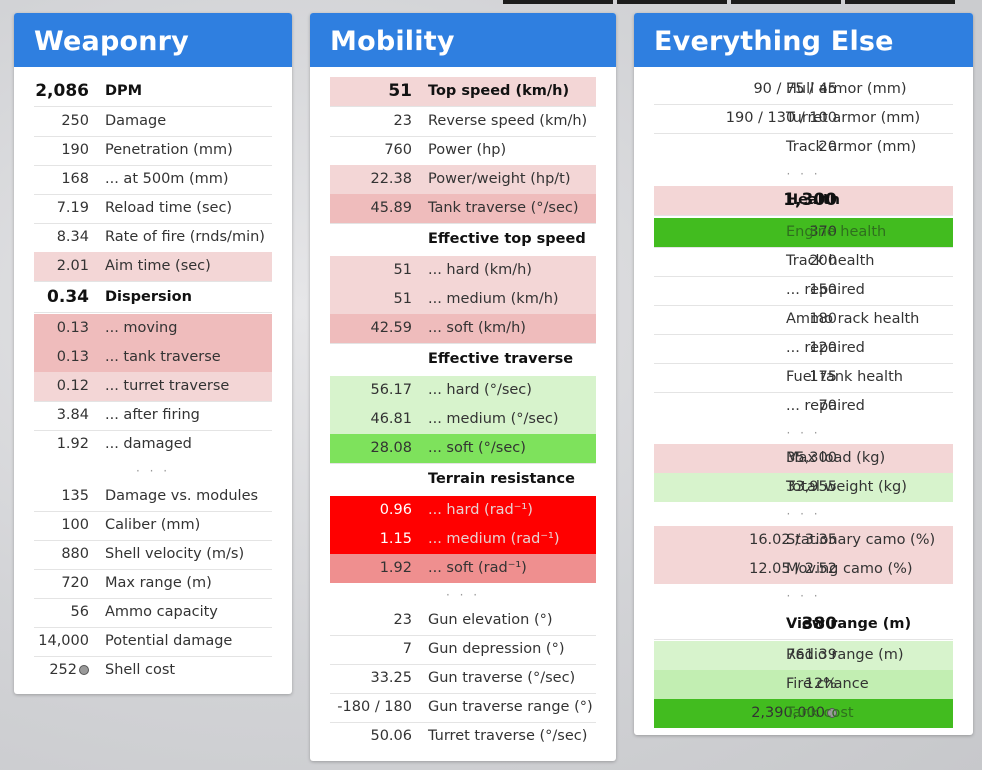 The image size is (982, 770). Describe the element at coordinates (811, 487) in the screenshot. I see `stat-value: 33,955` at that location.